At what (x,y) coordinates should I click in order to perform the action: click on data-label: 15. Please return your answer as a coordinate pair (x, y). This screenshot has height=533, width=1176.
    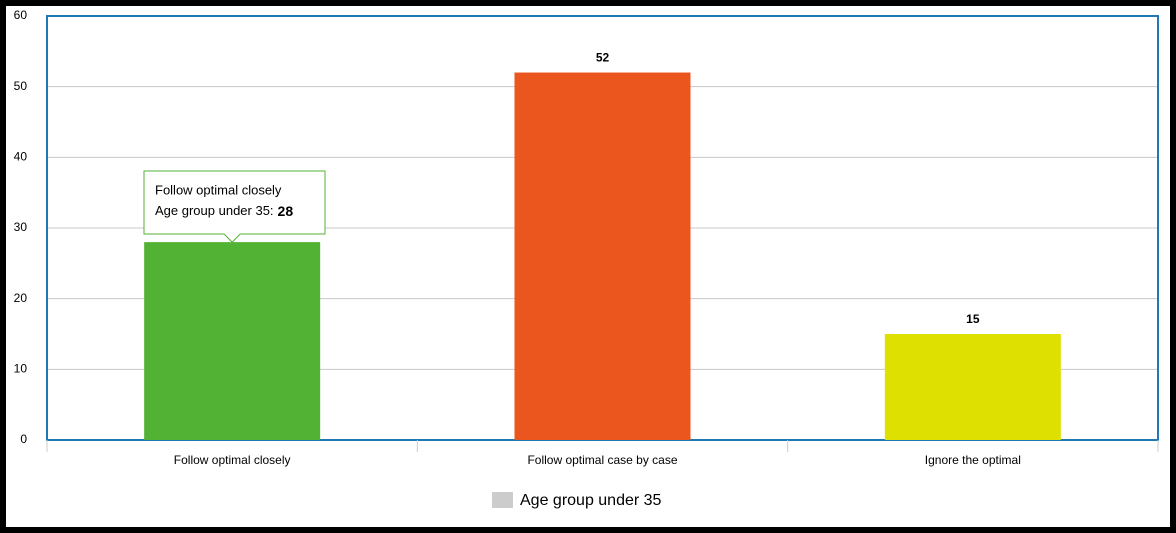
    Looking at the image, I should click on (973, 319).